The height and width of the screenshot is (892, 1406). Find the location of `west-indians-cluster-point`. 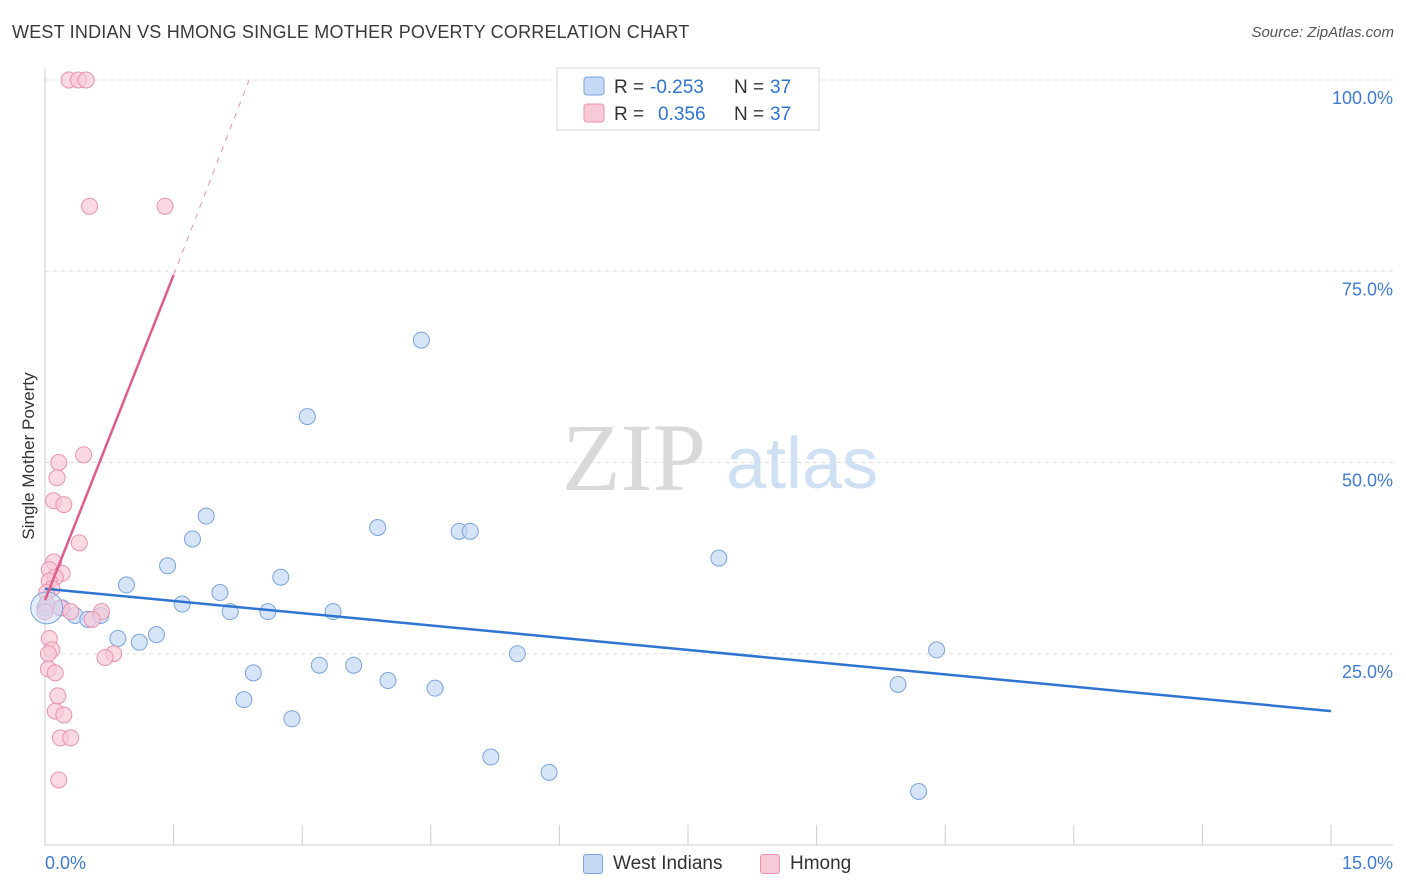

west-indians-cluster-point is located at coordinates (47, 608).